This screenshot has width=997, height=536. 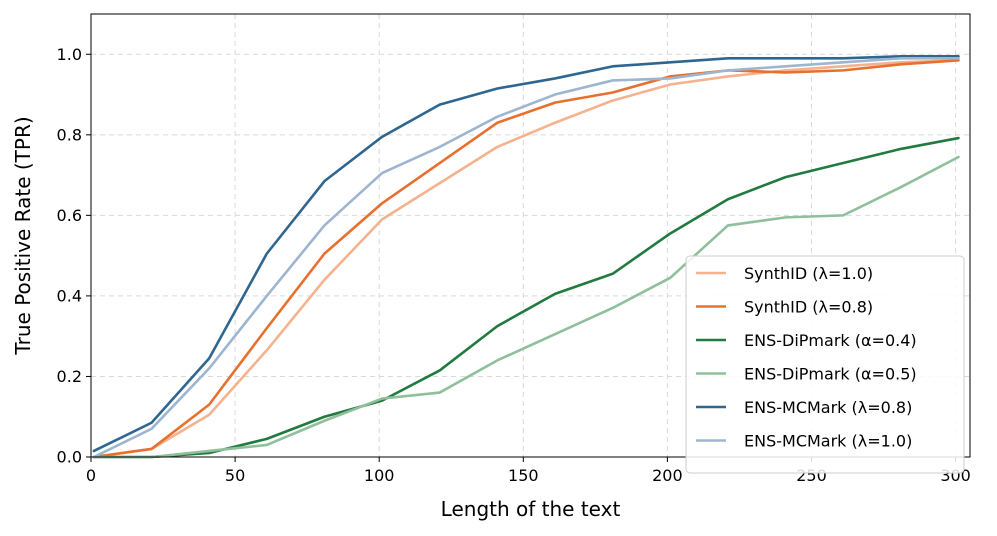 What do you see at coordinates (235, 475) in the screenshot?
I see `x-tick-label: 50` at bounding box center [235, 475].